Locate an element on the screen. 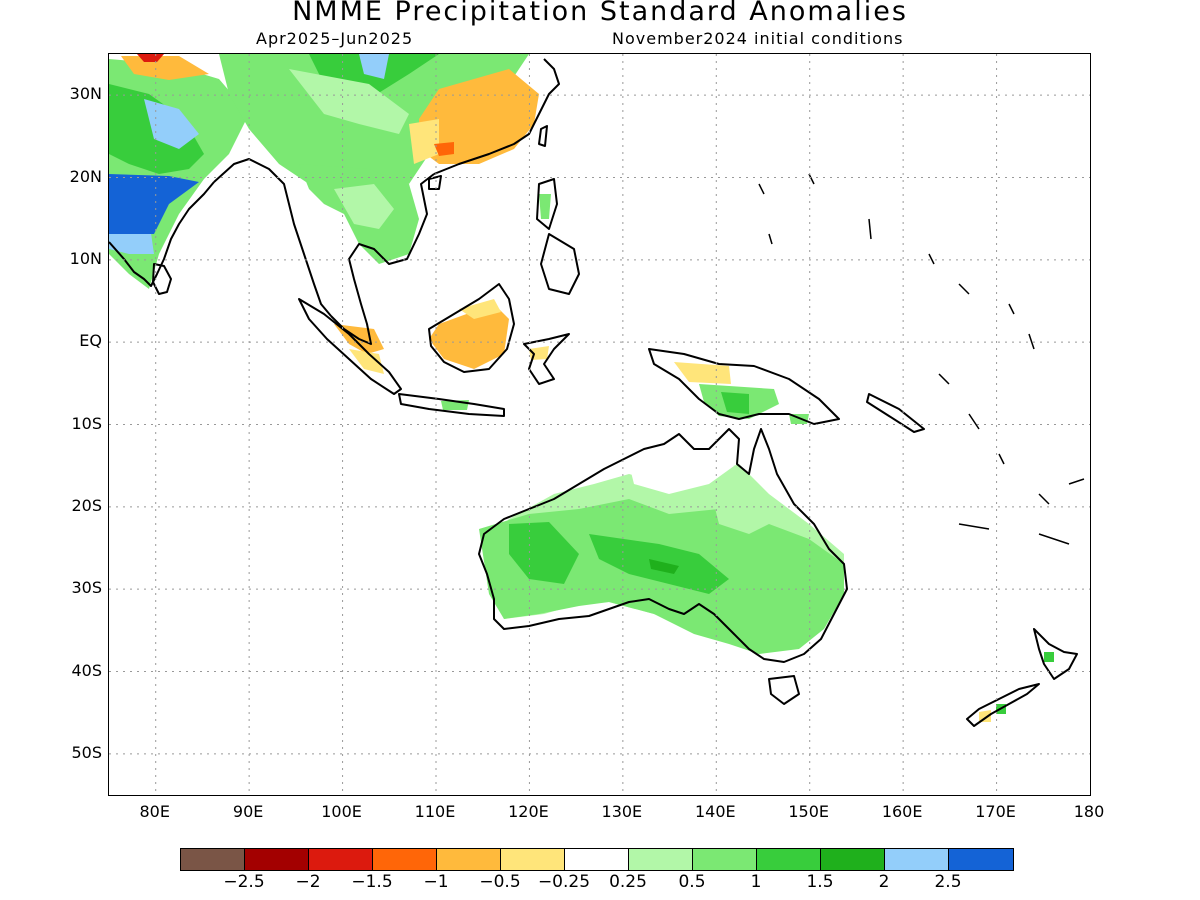 The width and height of the screenshot is (1200, 900). colorbar is located at coordinates (597, 859).